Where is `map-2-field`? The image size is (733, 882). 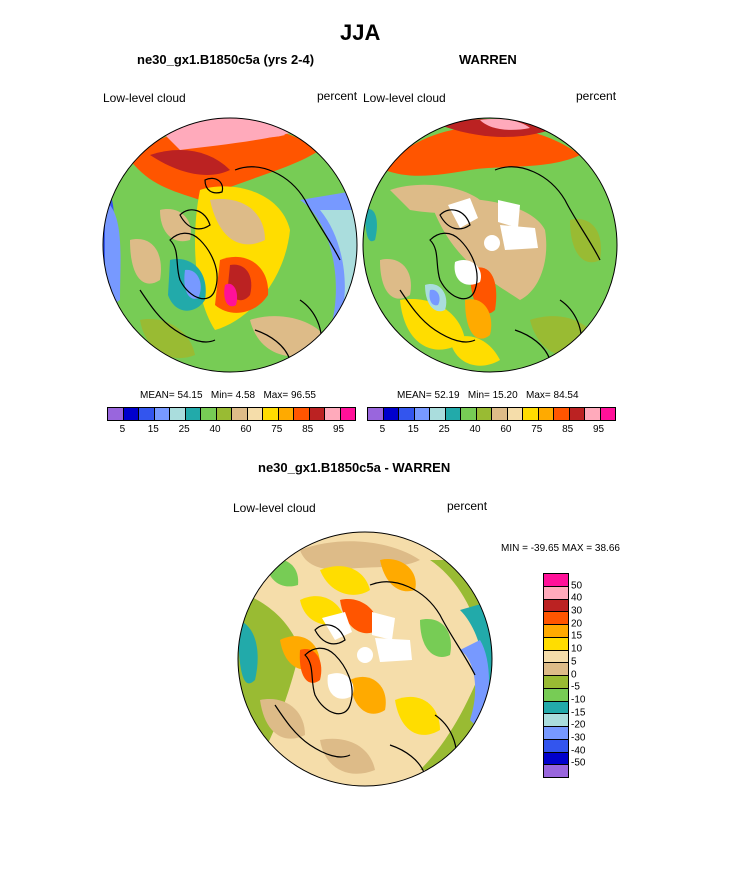
map-2-field is located at coordinates (490, 245).